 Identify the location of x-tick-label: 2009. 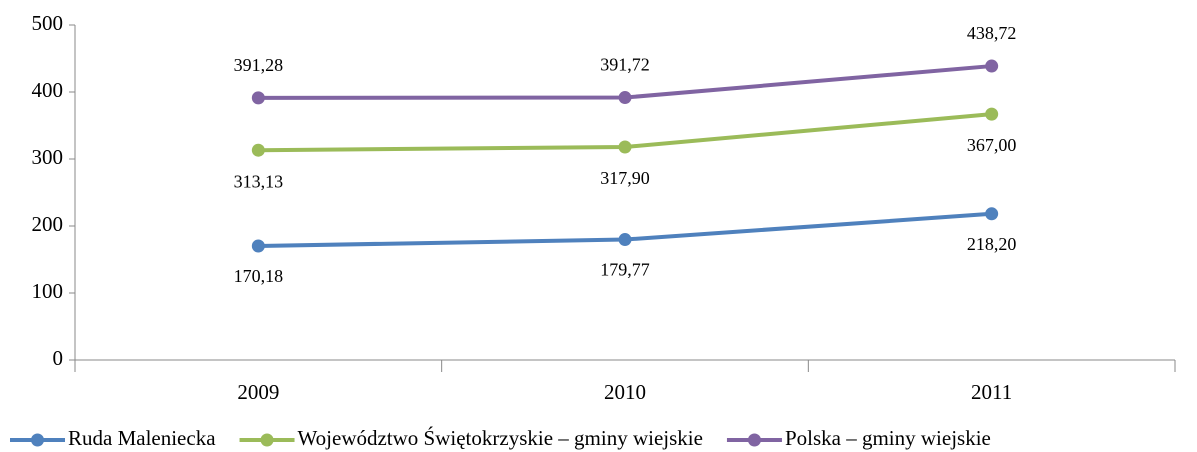
(258, 392).